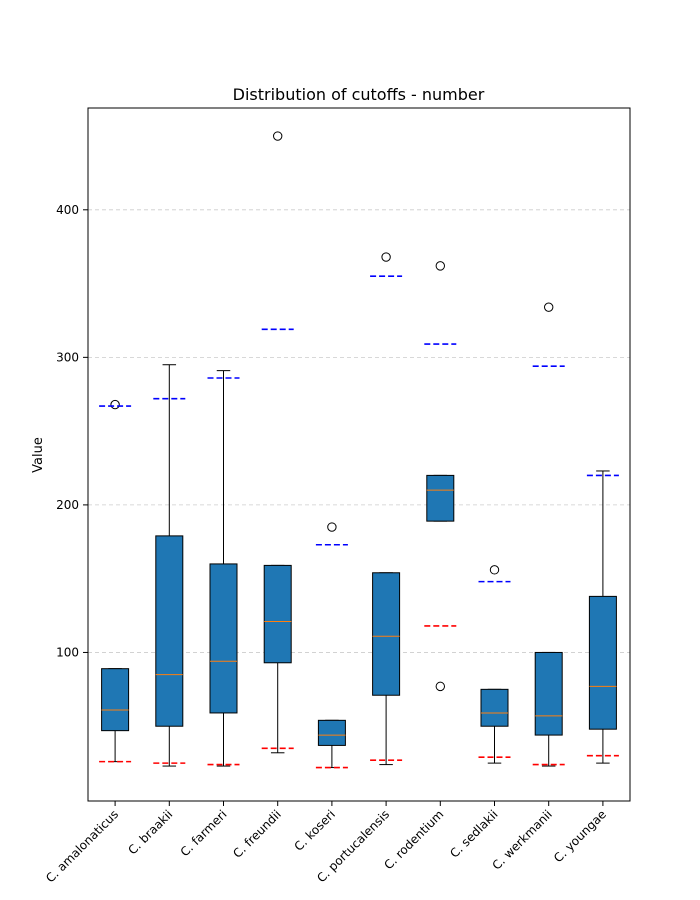 The width and height of the screenshot is (700, 900). I want to click on y-axis-label: Value, so click(38, 455).